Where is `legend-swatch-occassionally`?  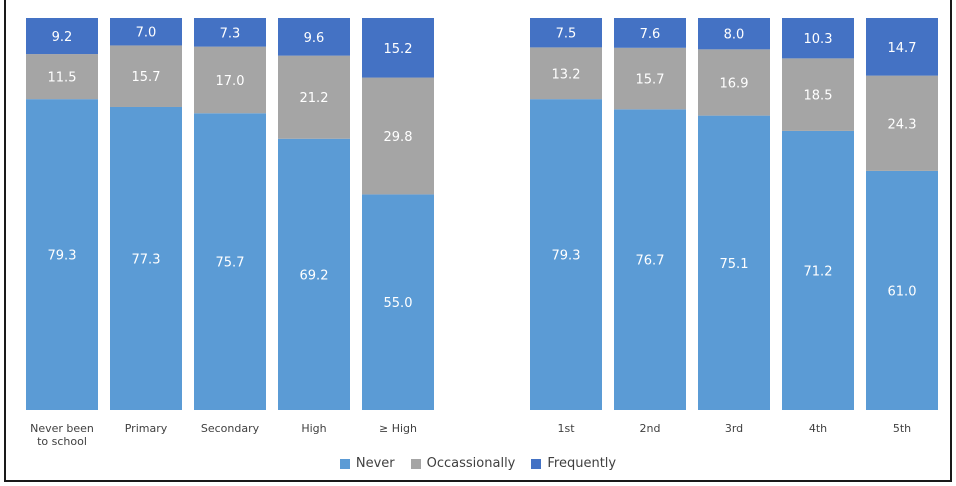 legend-swatch-occassionally is located at coordinates (415, 463).